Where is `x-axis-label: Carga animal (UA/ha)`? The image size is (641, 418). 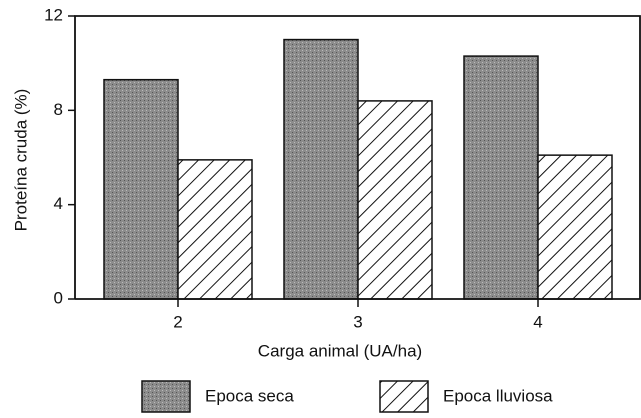
x-axis-label: Carga animal (UA/ha) is located at coordinates (340, 350).